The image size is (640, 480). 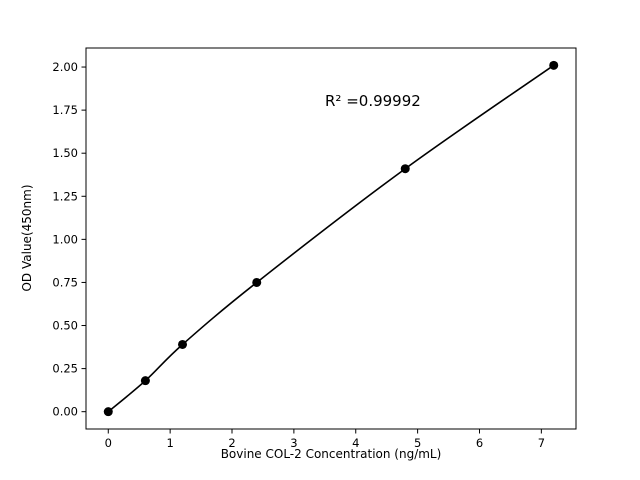 What do you see at coordinates (373, 101) in the screenshot?
I see `r-squared-annotation: R² =0.99992` at bounding box center [373, 101].